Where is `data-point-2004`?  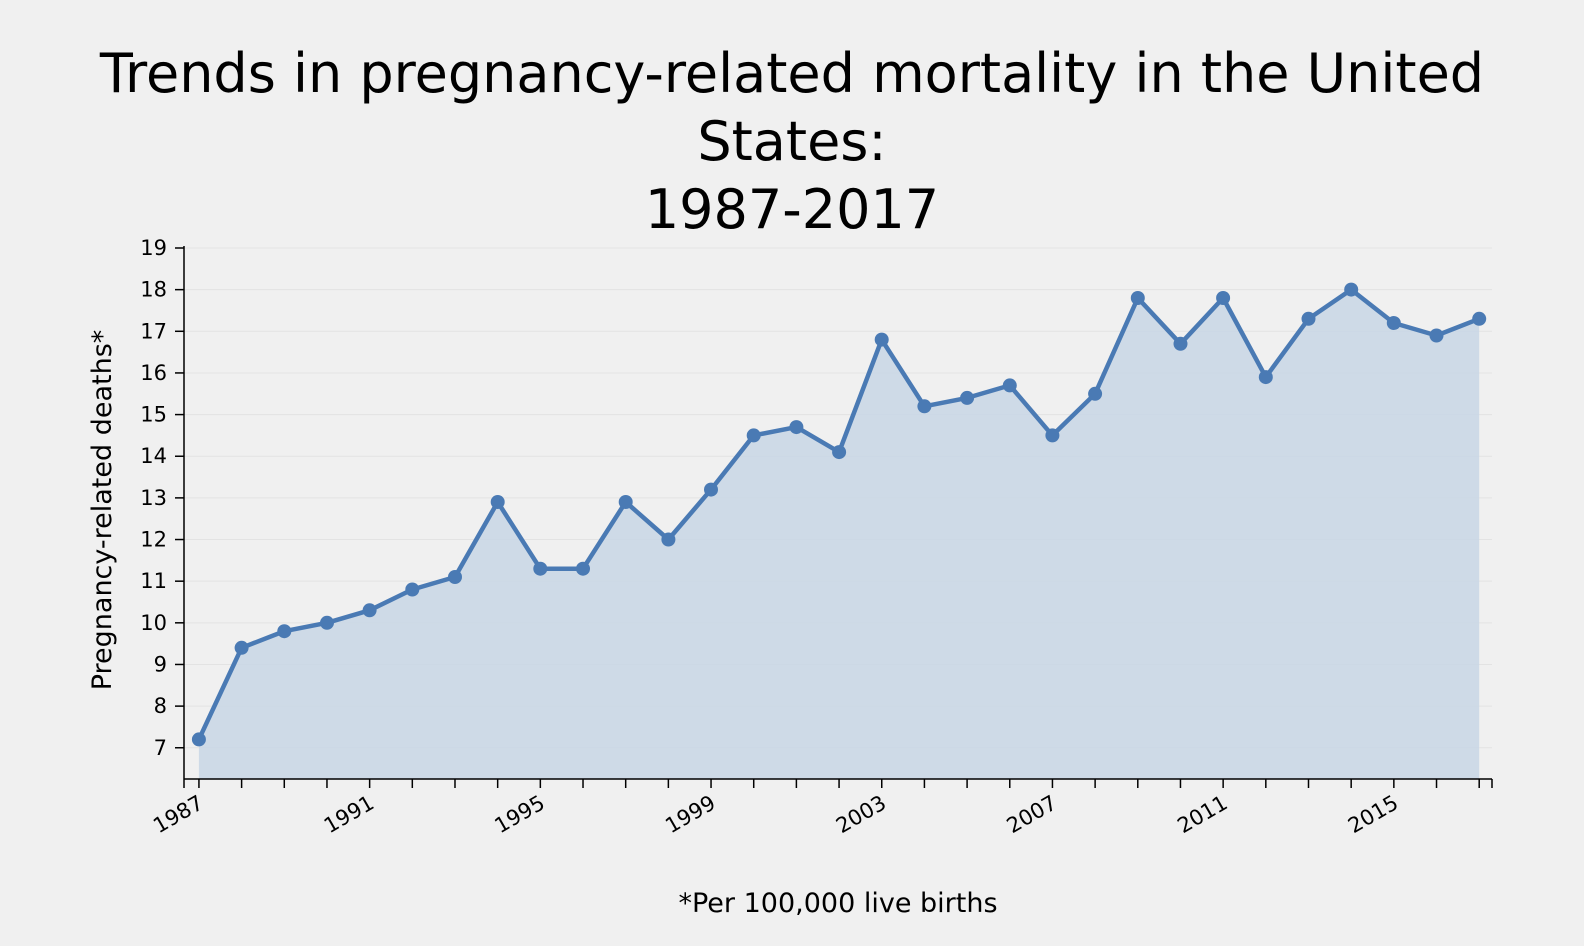 data-point-2004 is located at coordinates (924, 406).